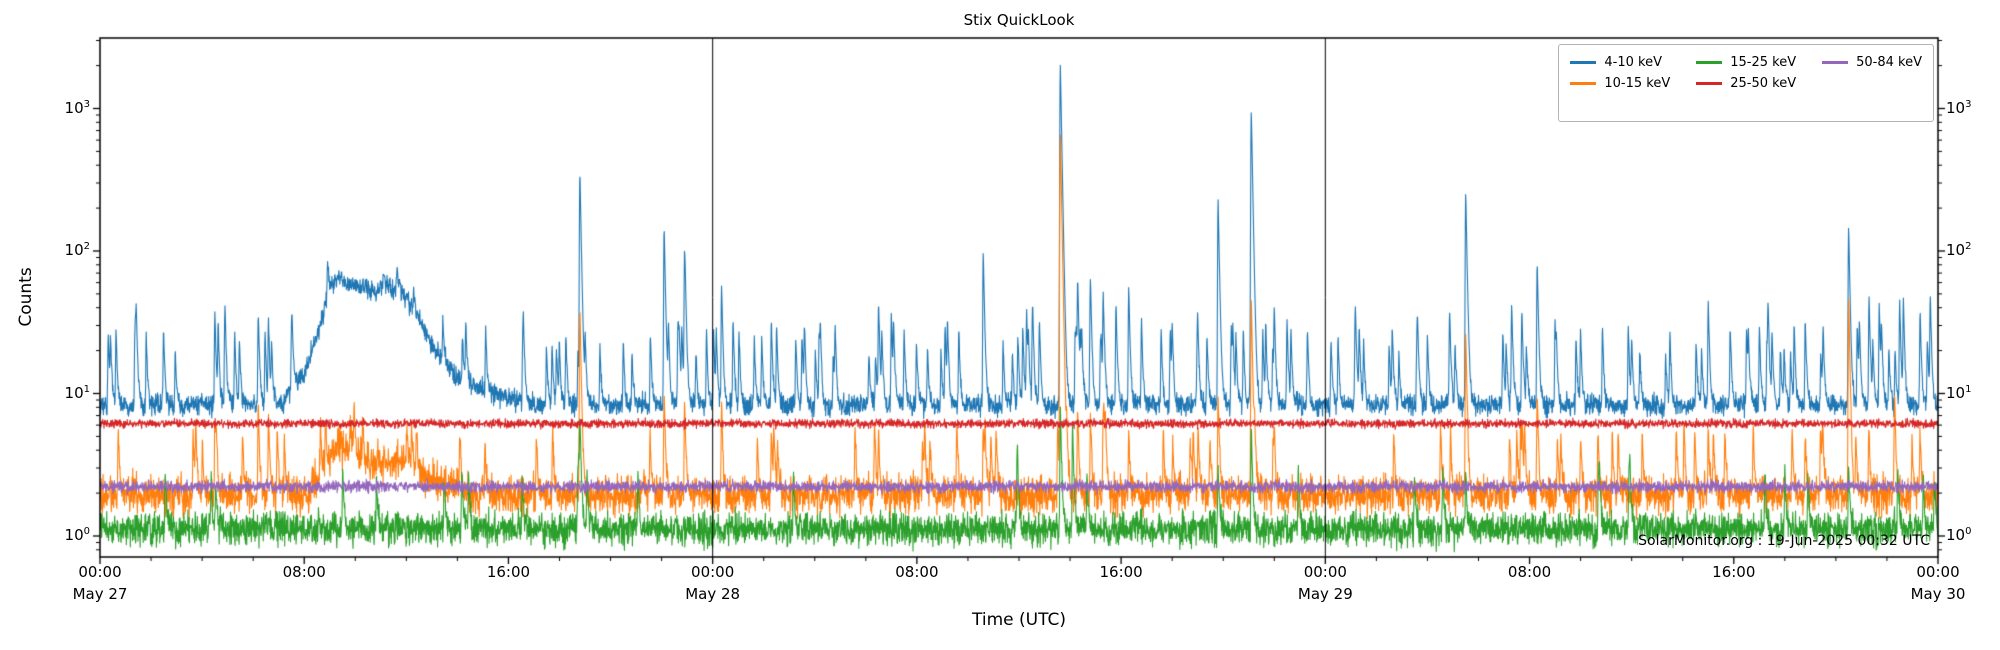 The width and height of the screenshot is (2000, 650). I want to click on legend-entry: 50-84 keV, so click(1872, 62).